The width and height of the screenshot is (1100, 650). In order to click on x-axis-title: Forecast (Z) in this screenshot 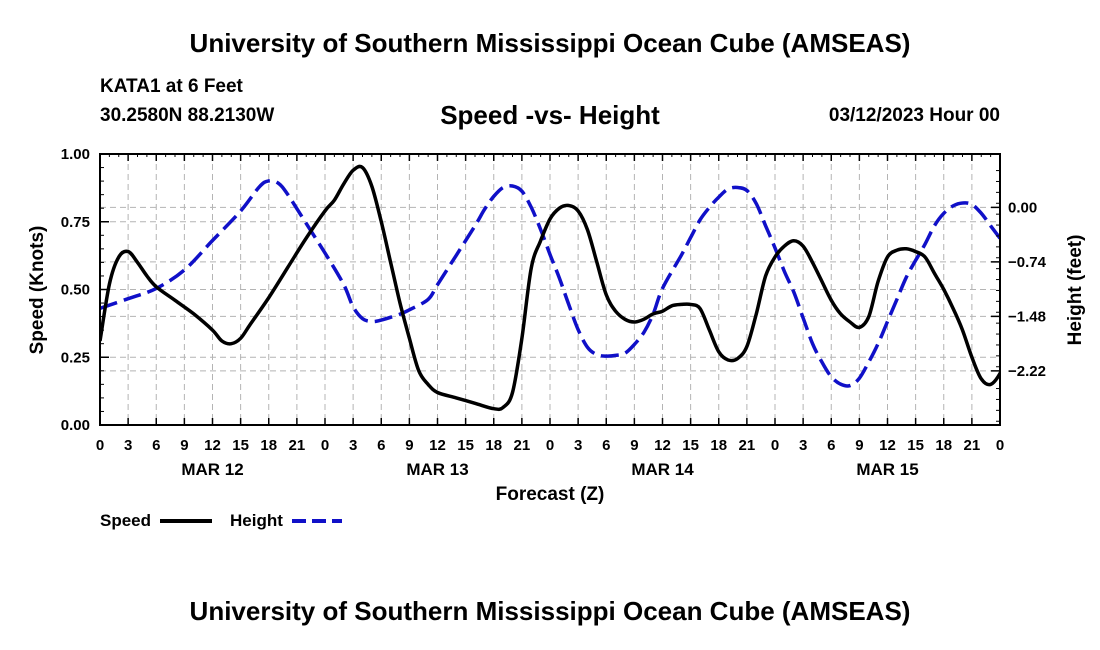, I will do `click(550, 494)`.